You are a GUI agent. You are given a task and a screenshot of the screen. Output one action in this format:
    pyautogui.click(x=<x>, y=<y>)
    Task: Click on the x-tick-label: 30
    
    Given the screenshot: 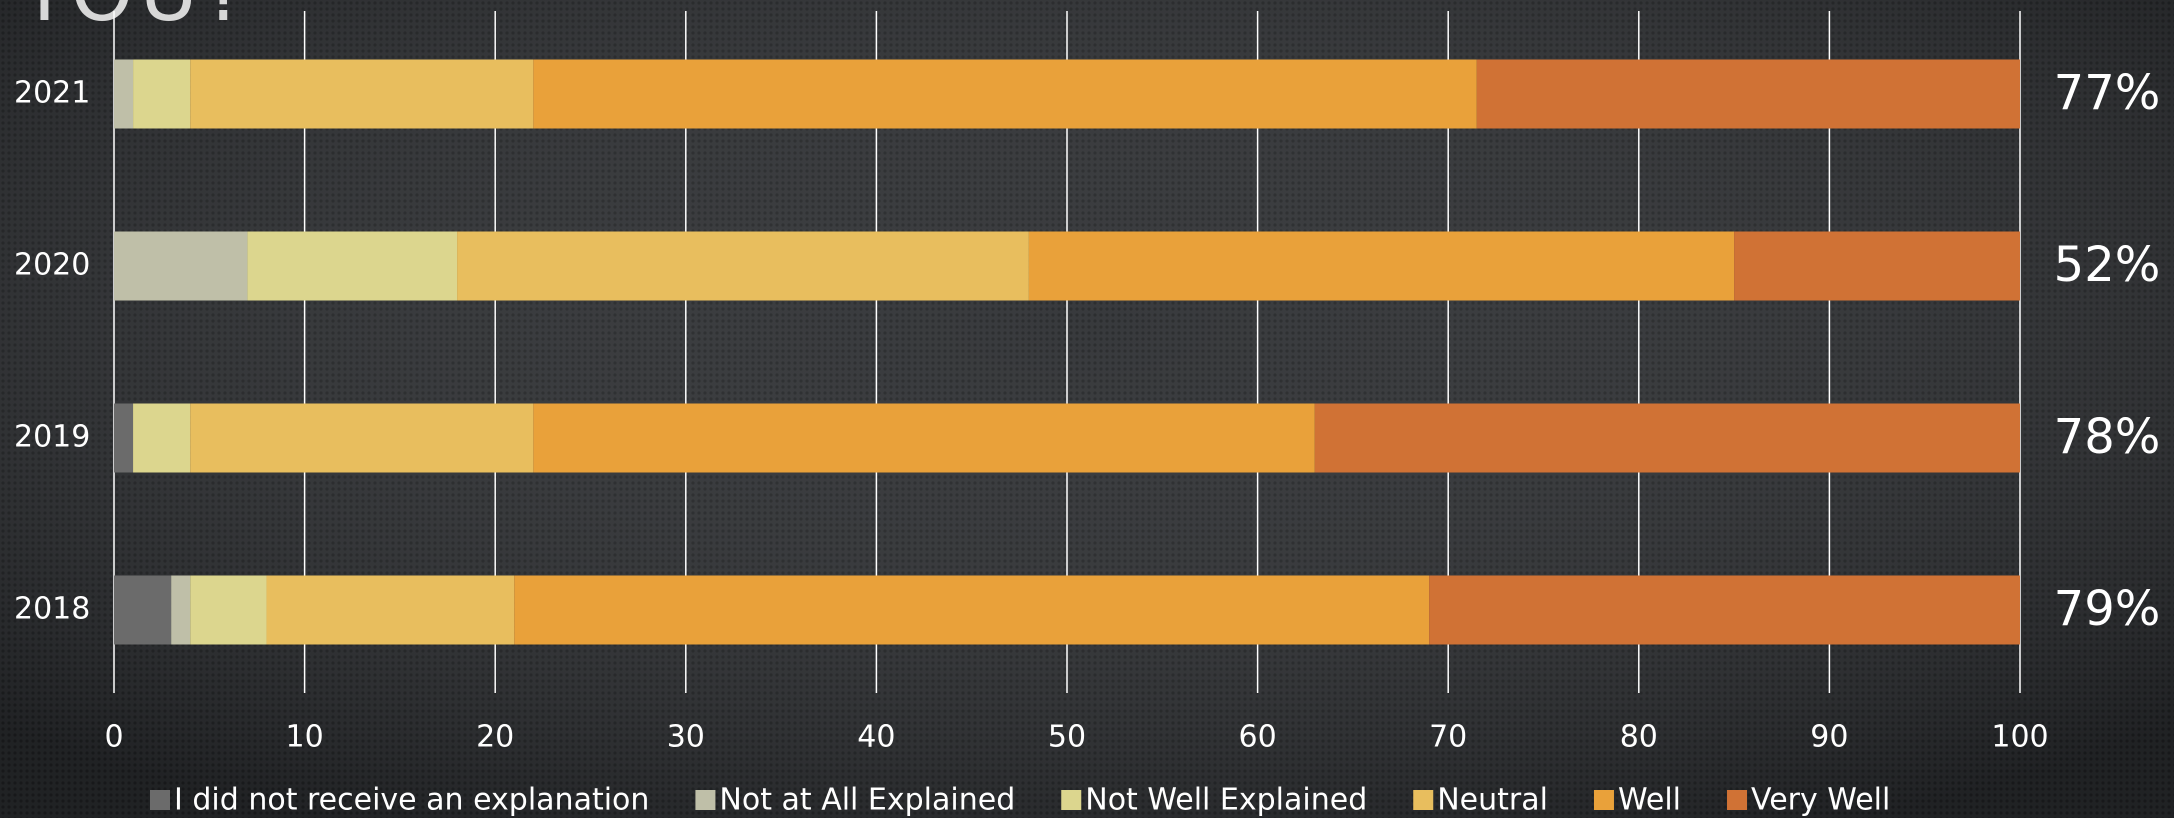 What is the action you would take?
    pyautogui.click(x=686, y=737)
    